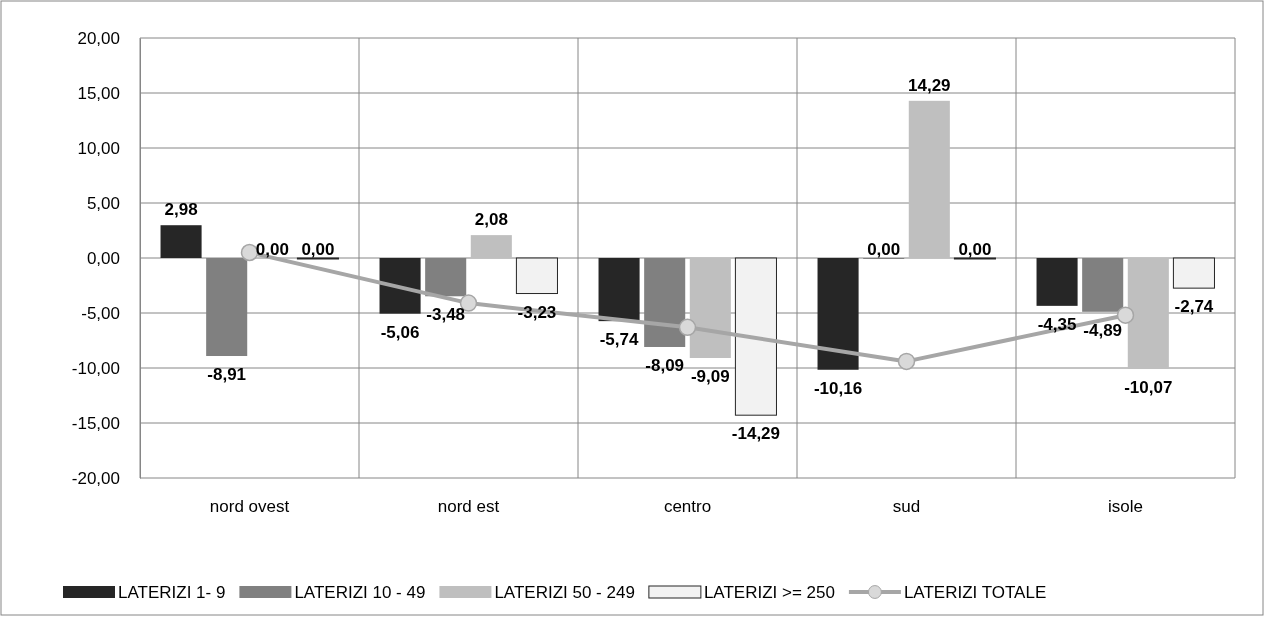 The image size is (1283, 617). Describe the element at coordinates (906, 507) in the screenshot. I see `x-tick-label: sud` at that location.